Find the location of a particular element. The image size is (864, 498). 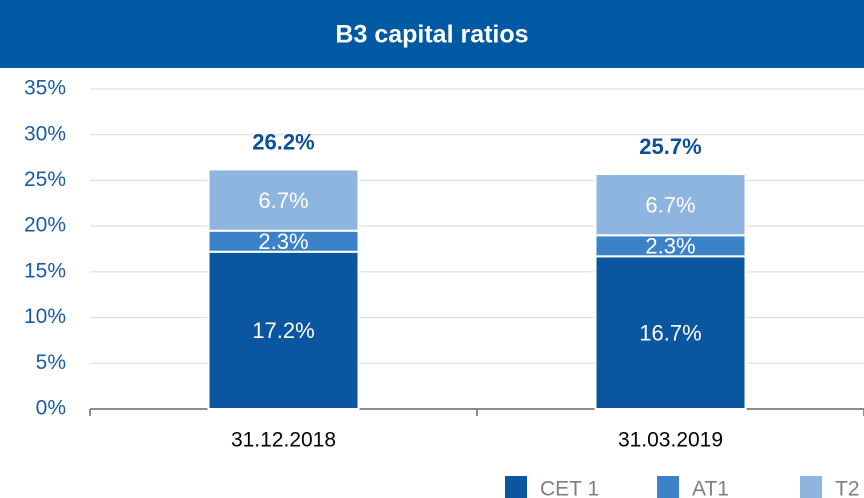

chart-title: B3 capital ratios is located at coordinates (431, 35).